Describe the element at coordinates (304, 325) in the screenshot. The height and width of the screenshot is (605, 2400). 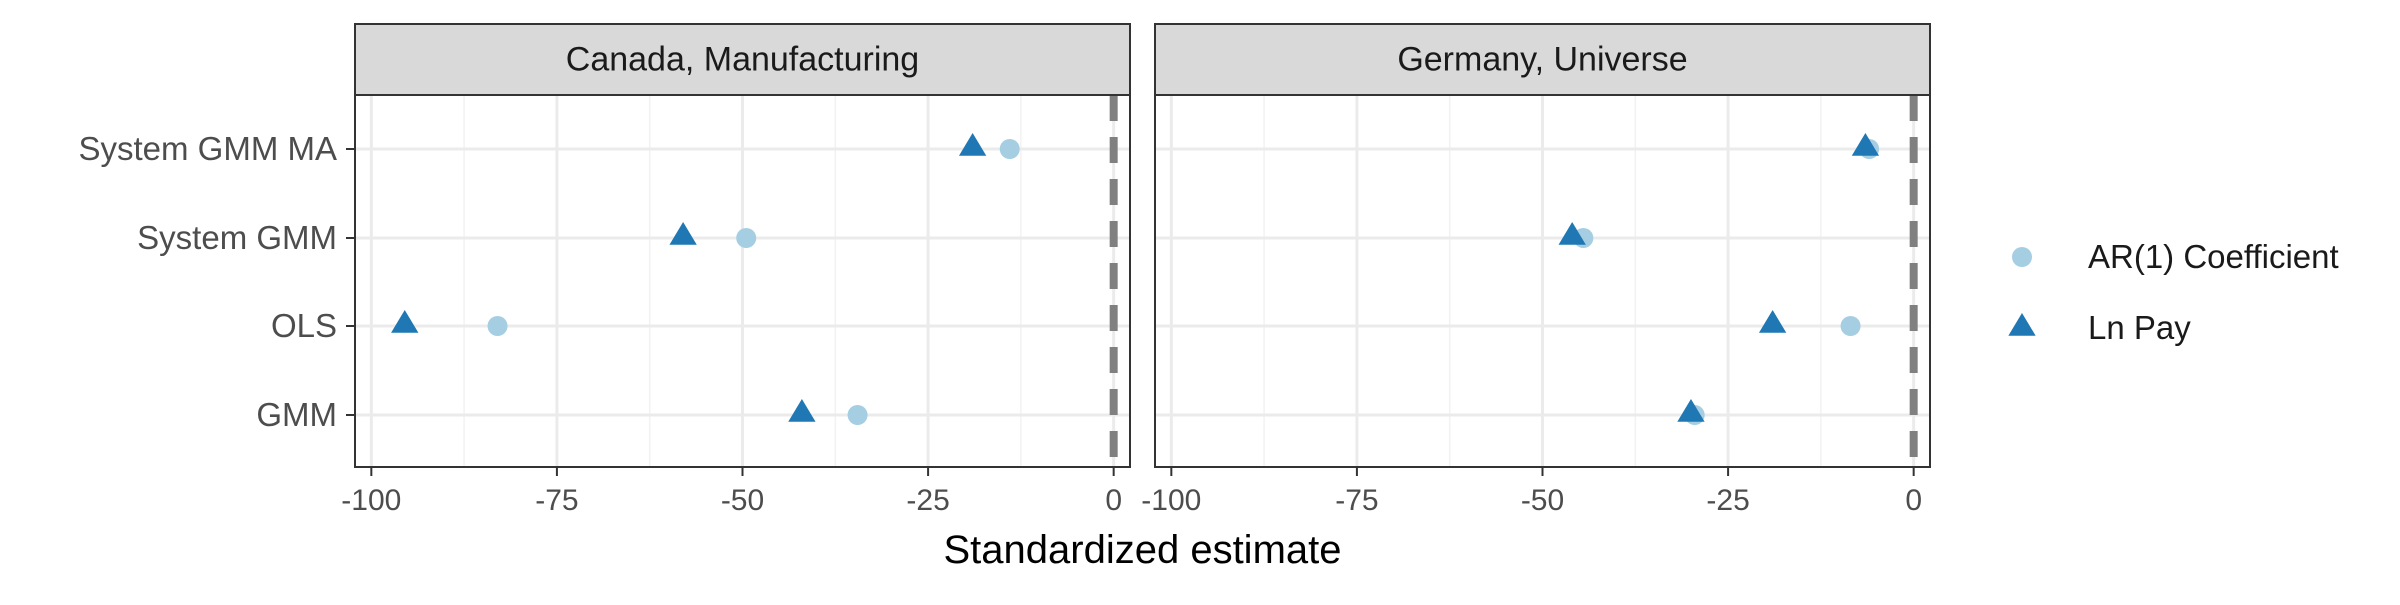
I see `y-tick-label: OLS` at that location.